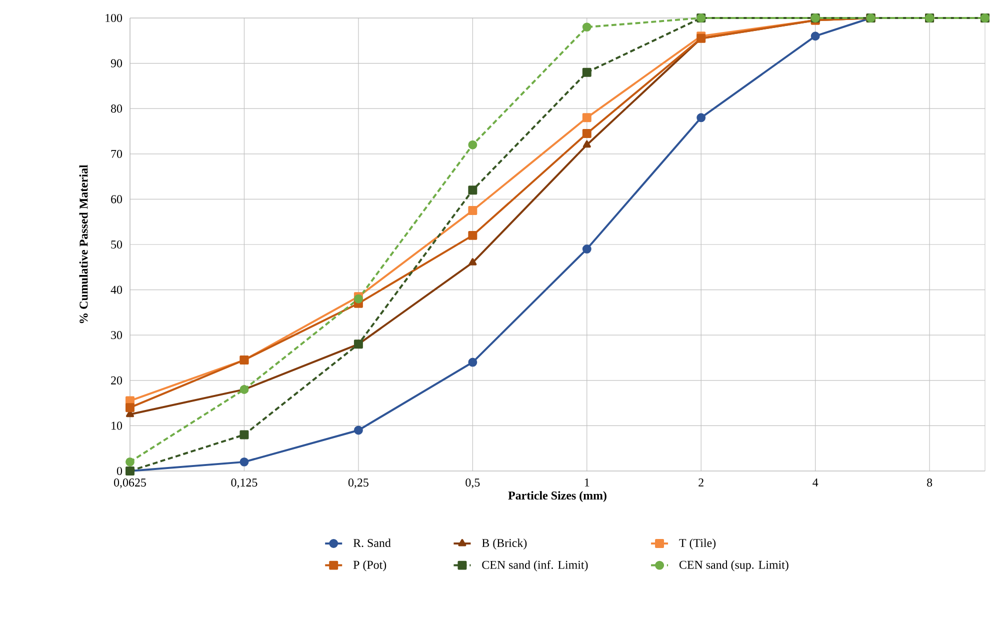  I want to click on y-tick-label: 40, so click(116, 290).